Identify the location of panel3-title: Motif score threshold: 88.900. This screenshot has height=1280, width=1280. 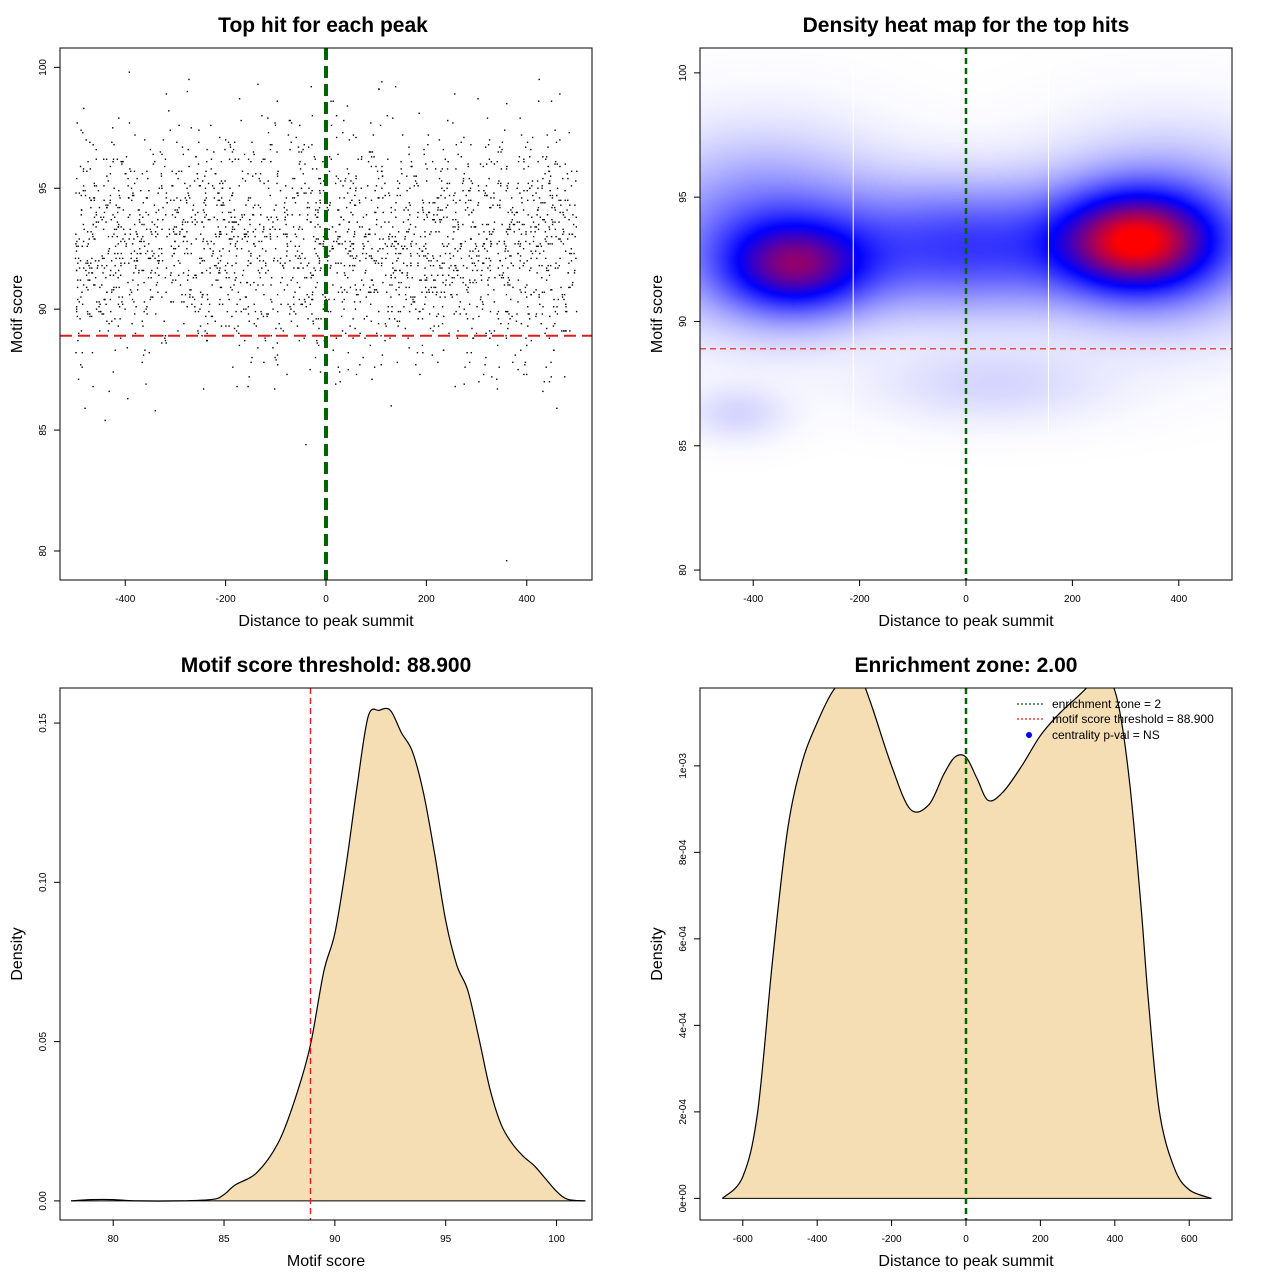
(326, 665).